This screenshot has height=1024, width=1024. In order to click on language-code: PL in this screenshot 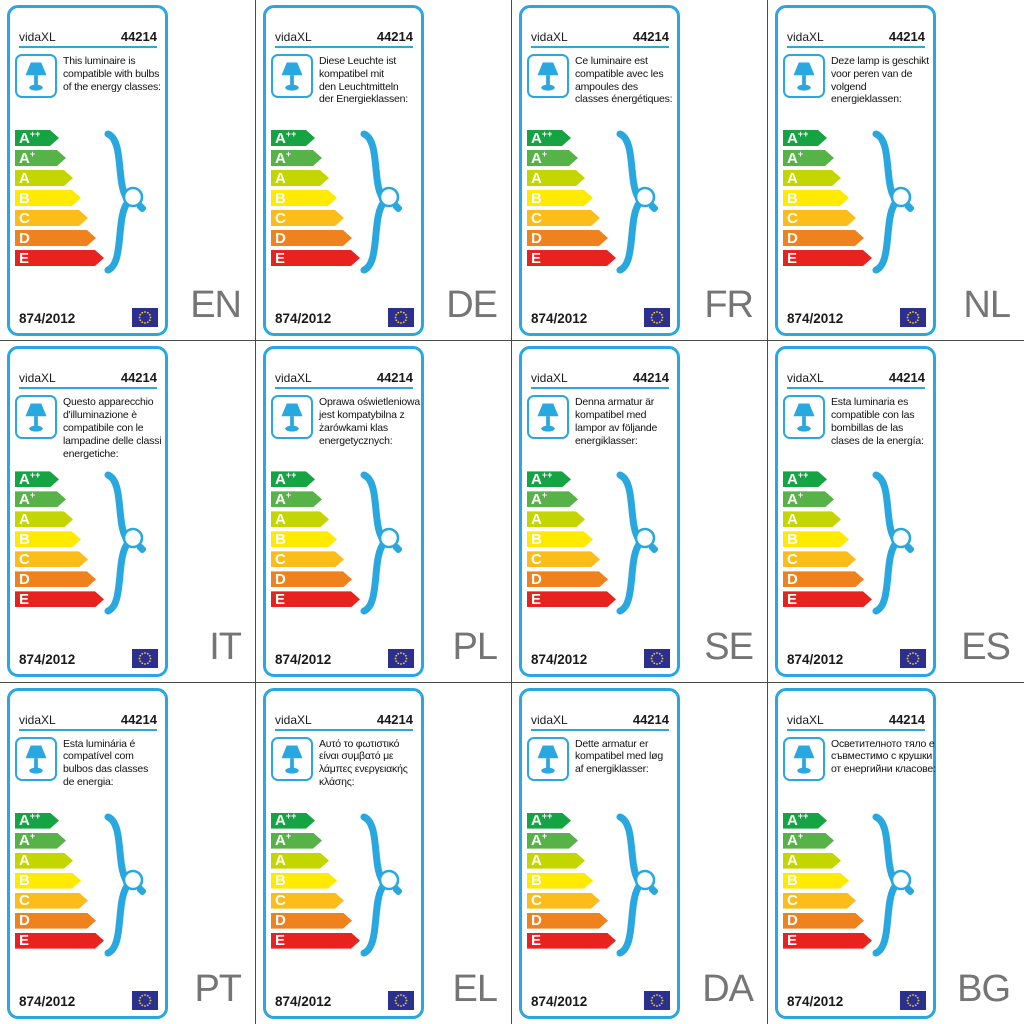, I will do `click(475, 646)`.